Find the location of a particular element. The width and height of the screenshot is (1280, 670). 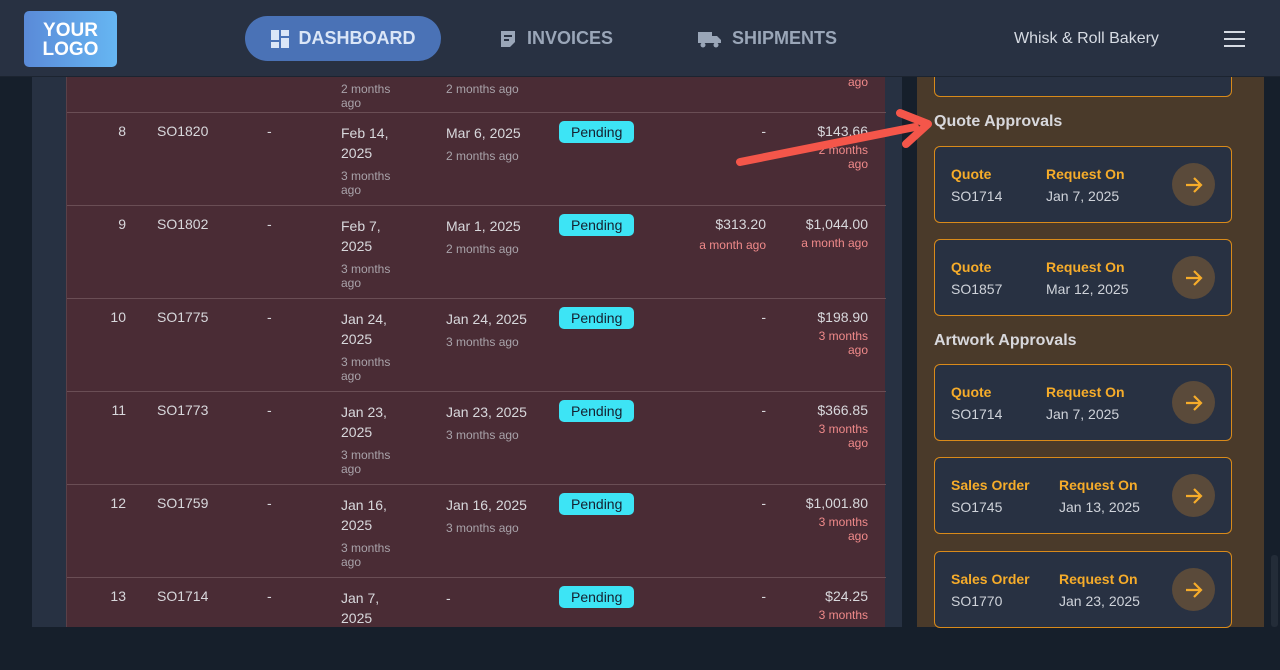

amount-total: $366.85 3 months ago is located at coordinates (833, 426).